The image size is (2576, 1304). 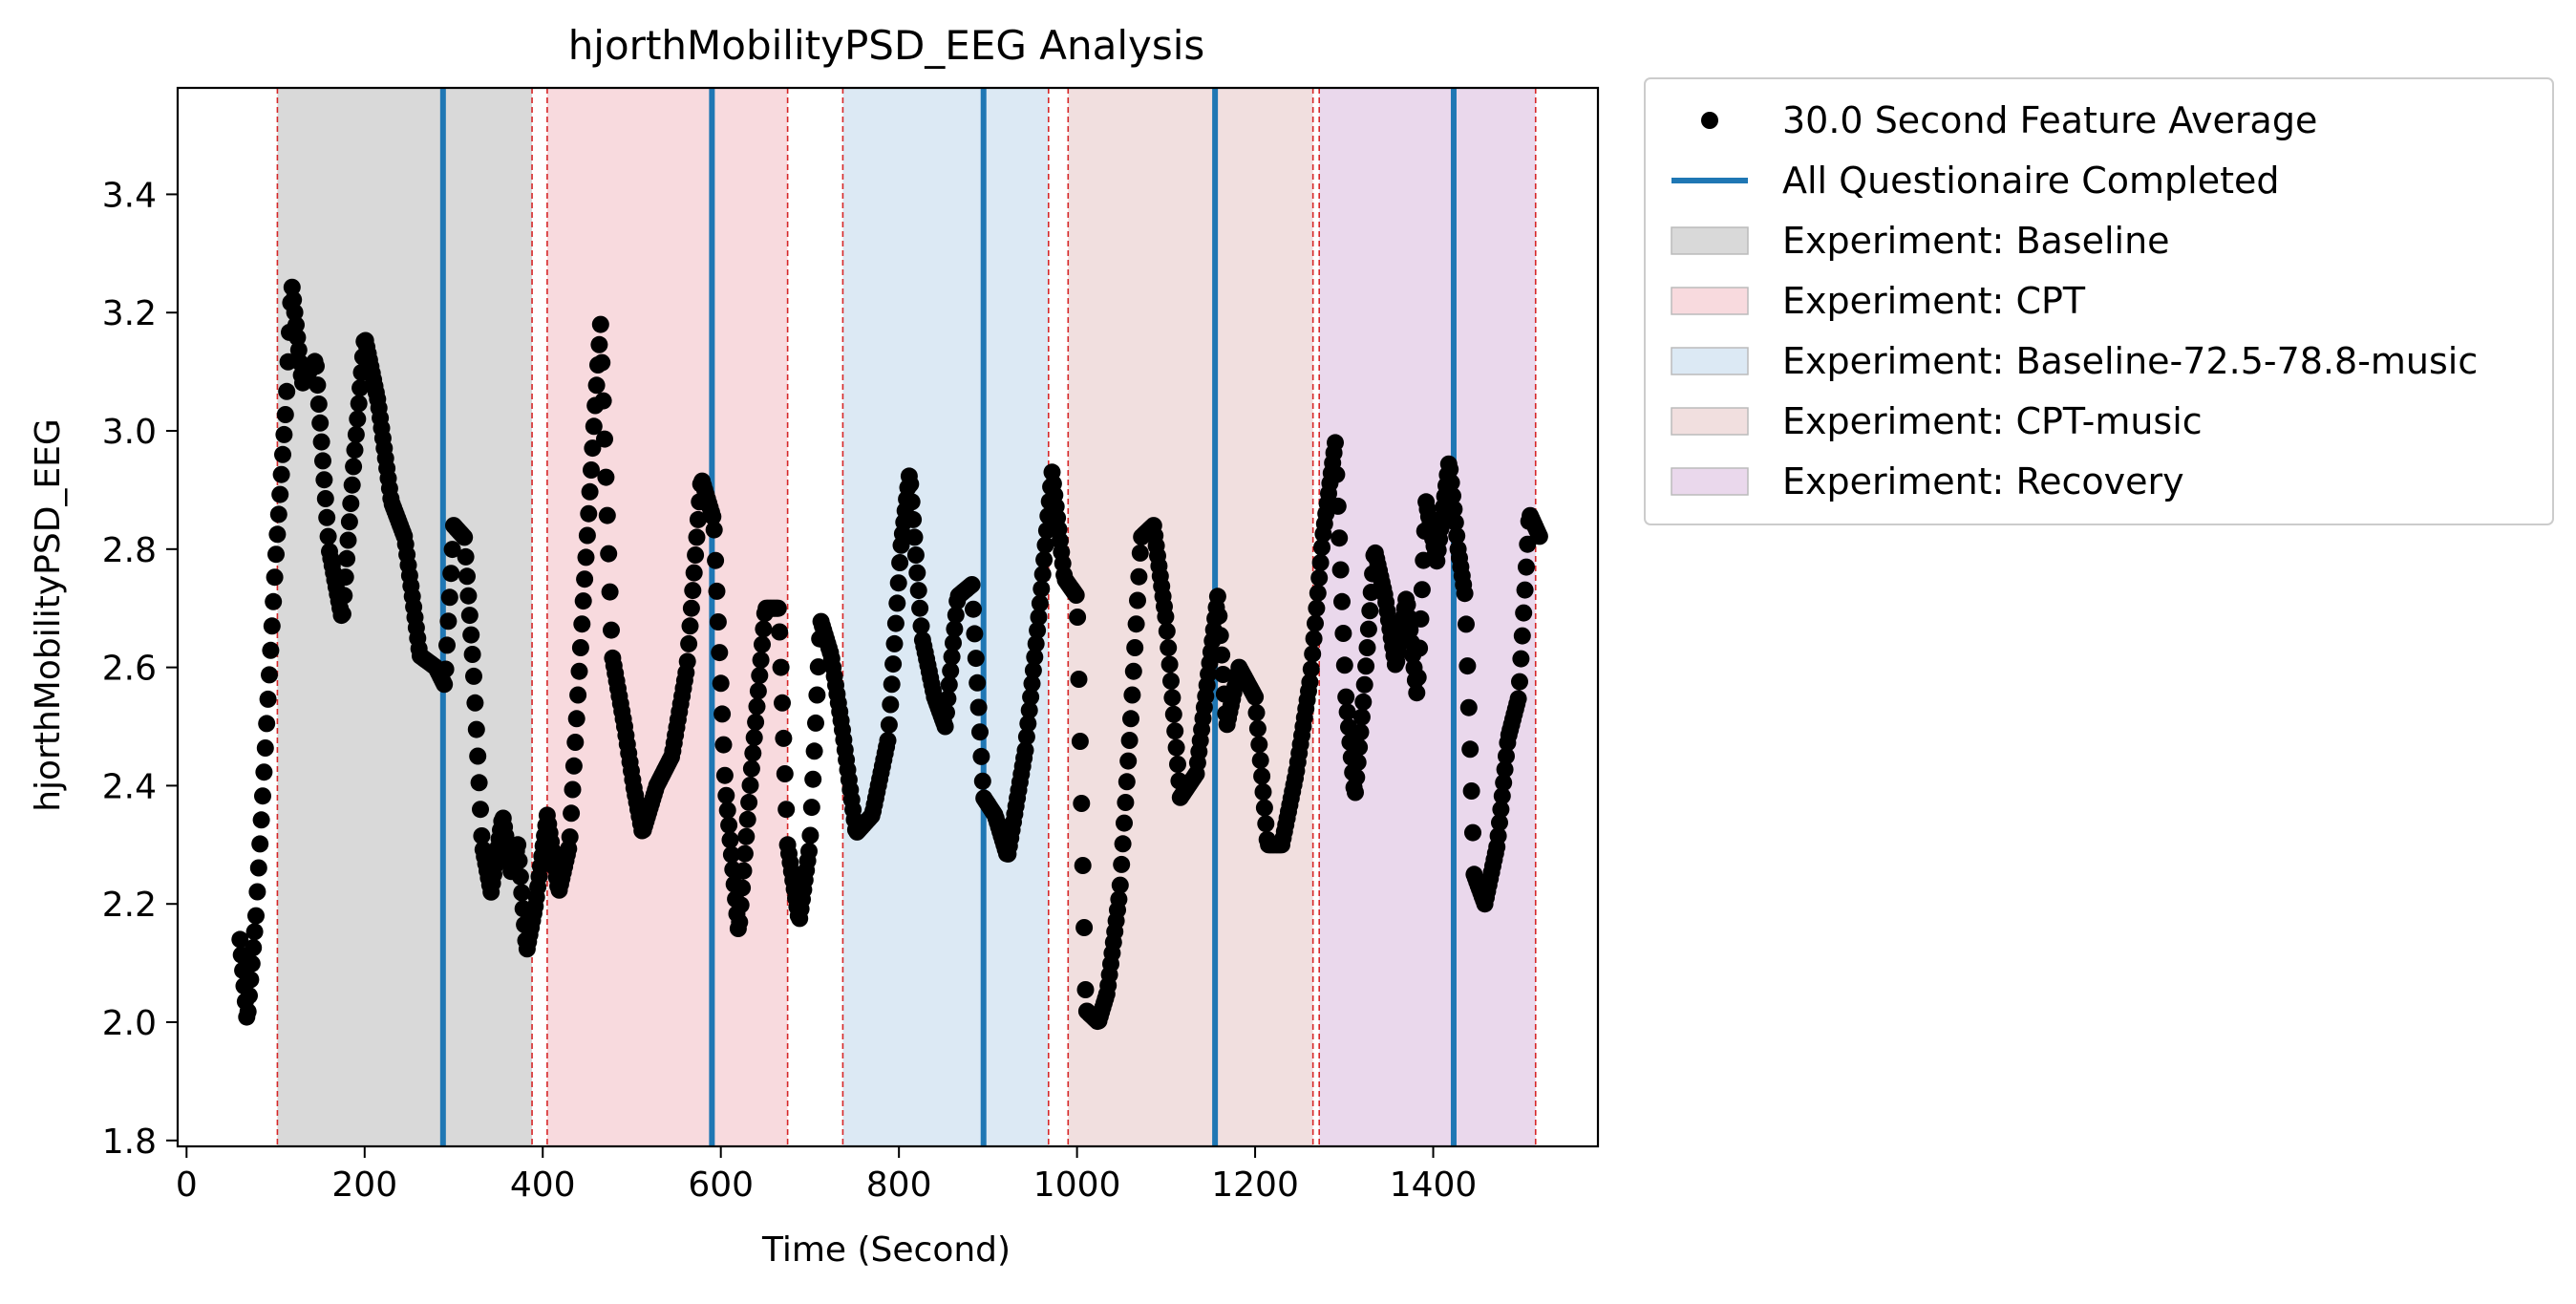 I want to click on x-tick-label-2: 200, so click(x=364, y=1185).